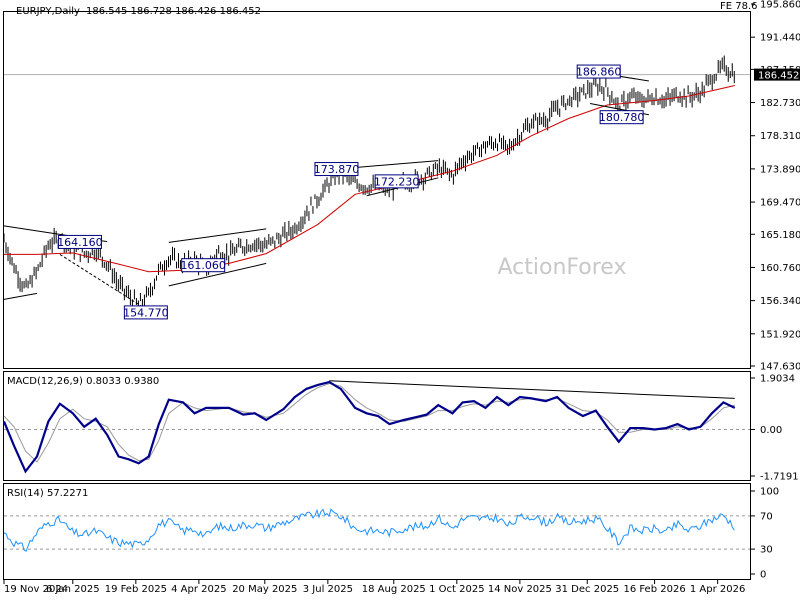 The width and height of the screenshot is (800, 600). Describe the element at coordinates (779, 477) in the screenshot. I see `macd-y-tick-label: -1.7191` at that location.